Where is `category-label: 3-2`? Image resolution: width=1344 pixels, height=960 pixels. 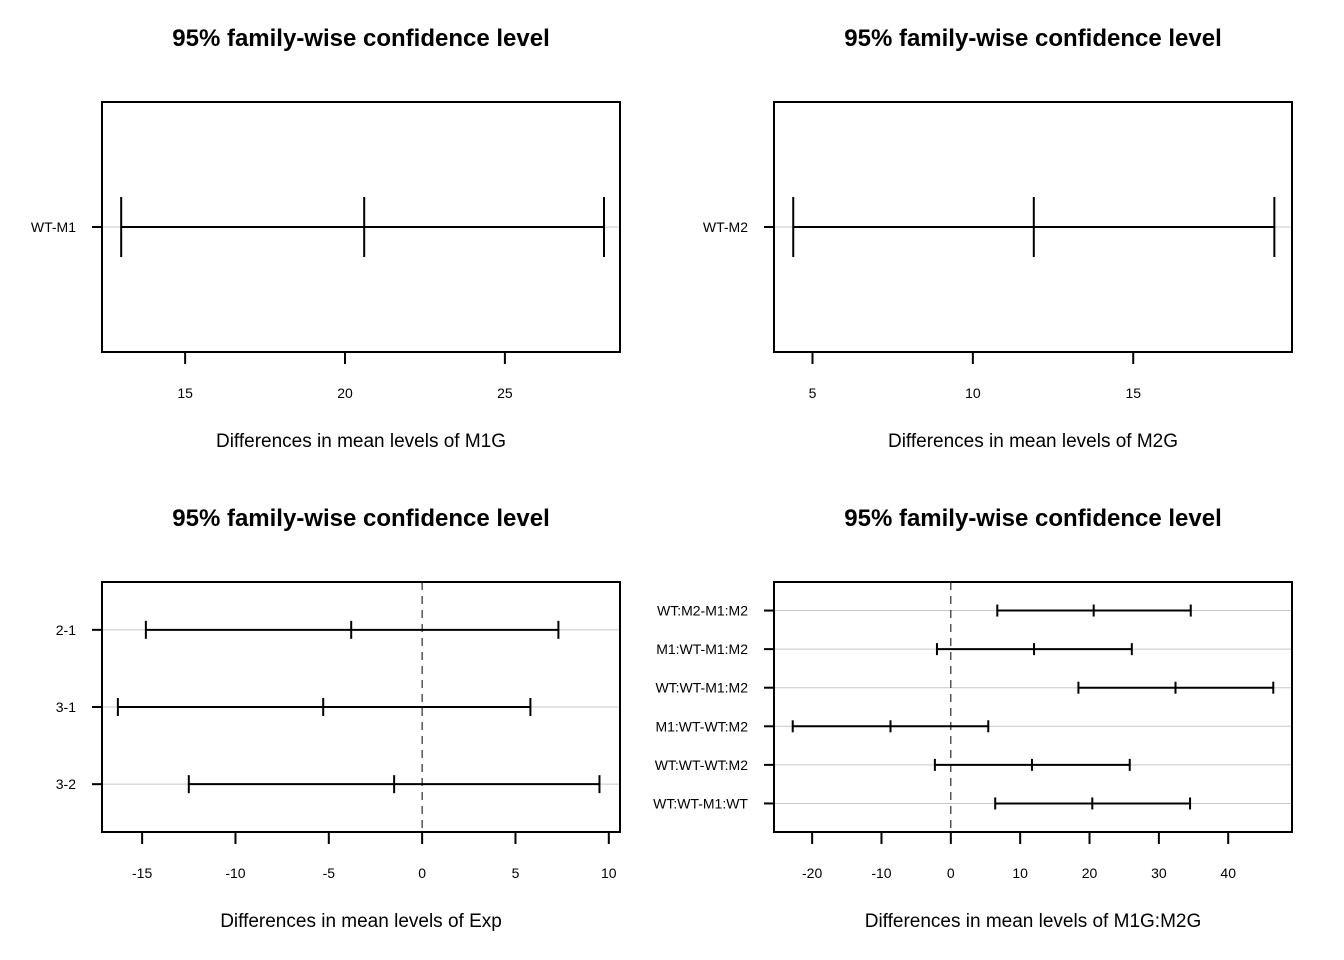
category-label: 3-2 is located at coordinates (66, 784).